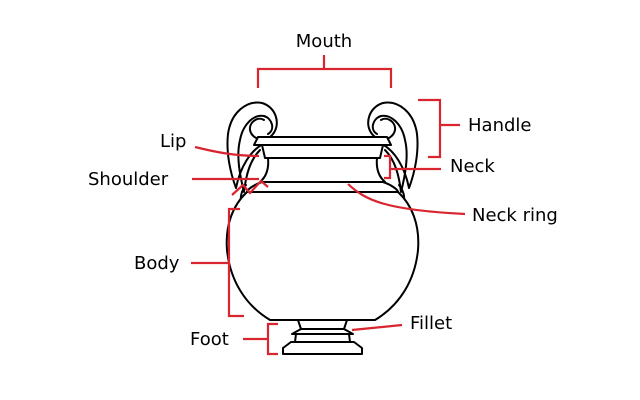 The image size is (640, 400). I want to click on shoulder-leader, so click(230, 186).